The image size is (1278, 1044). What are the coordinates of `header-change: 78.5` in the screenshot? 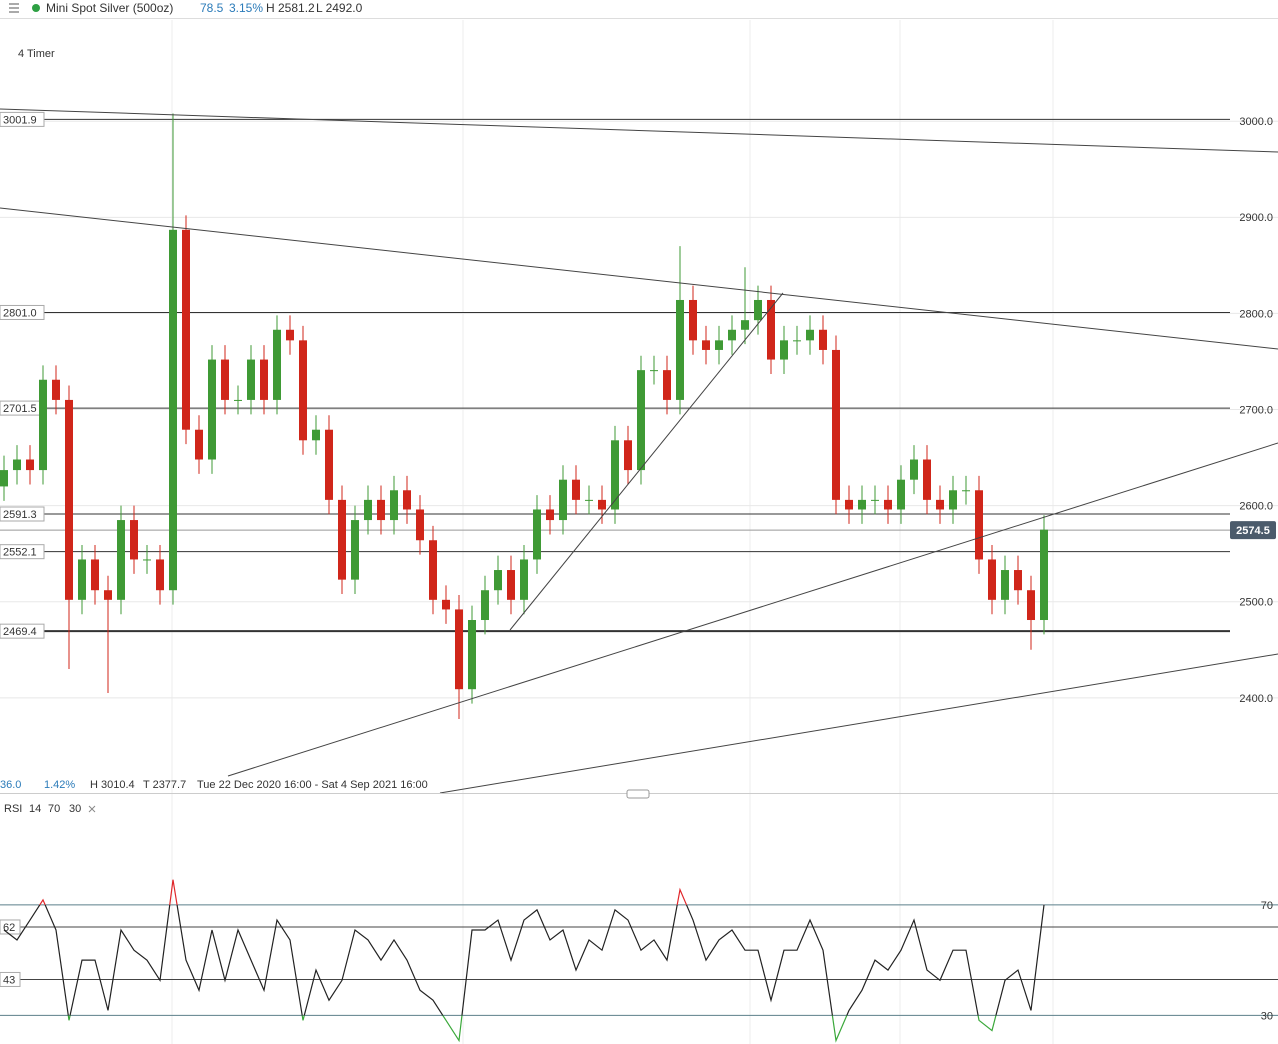 It's located at (212, 8).